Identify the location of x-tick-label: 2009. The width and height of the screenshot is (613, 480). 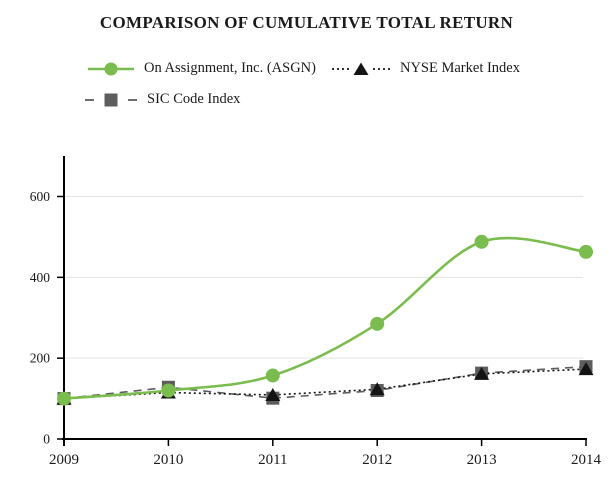
(64, 460).